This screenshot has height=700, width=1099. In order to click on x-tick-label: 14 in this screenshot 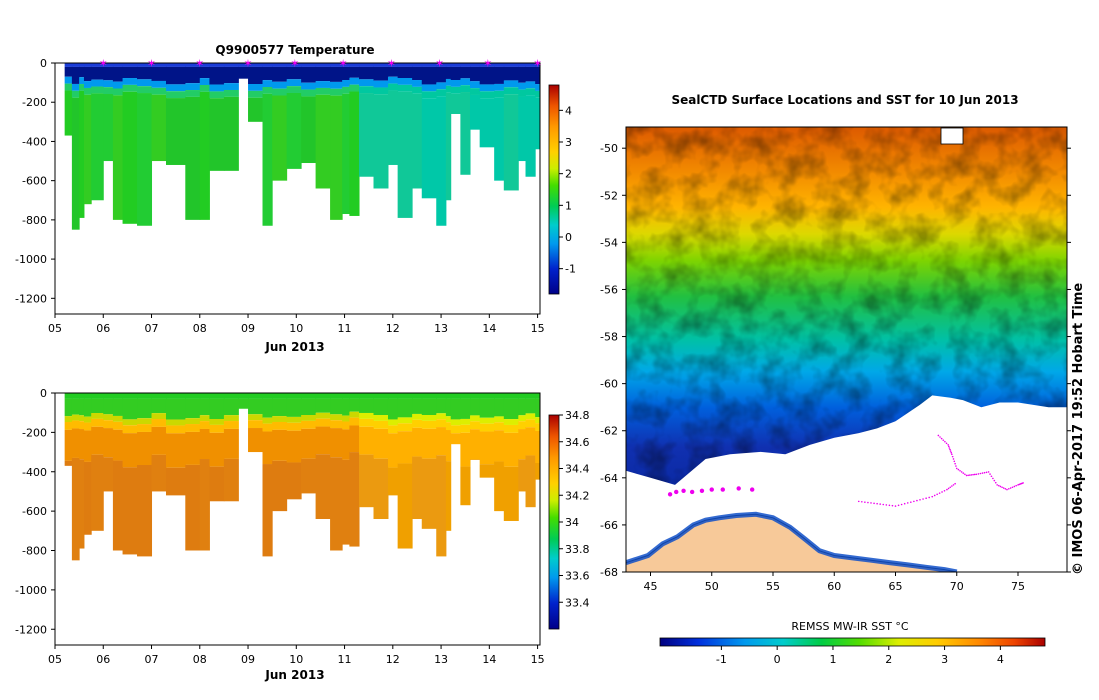, I will do `click(489, 659)`.